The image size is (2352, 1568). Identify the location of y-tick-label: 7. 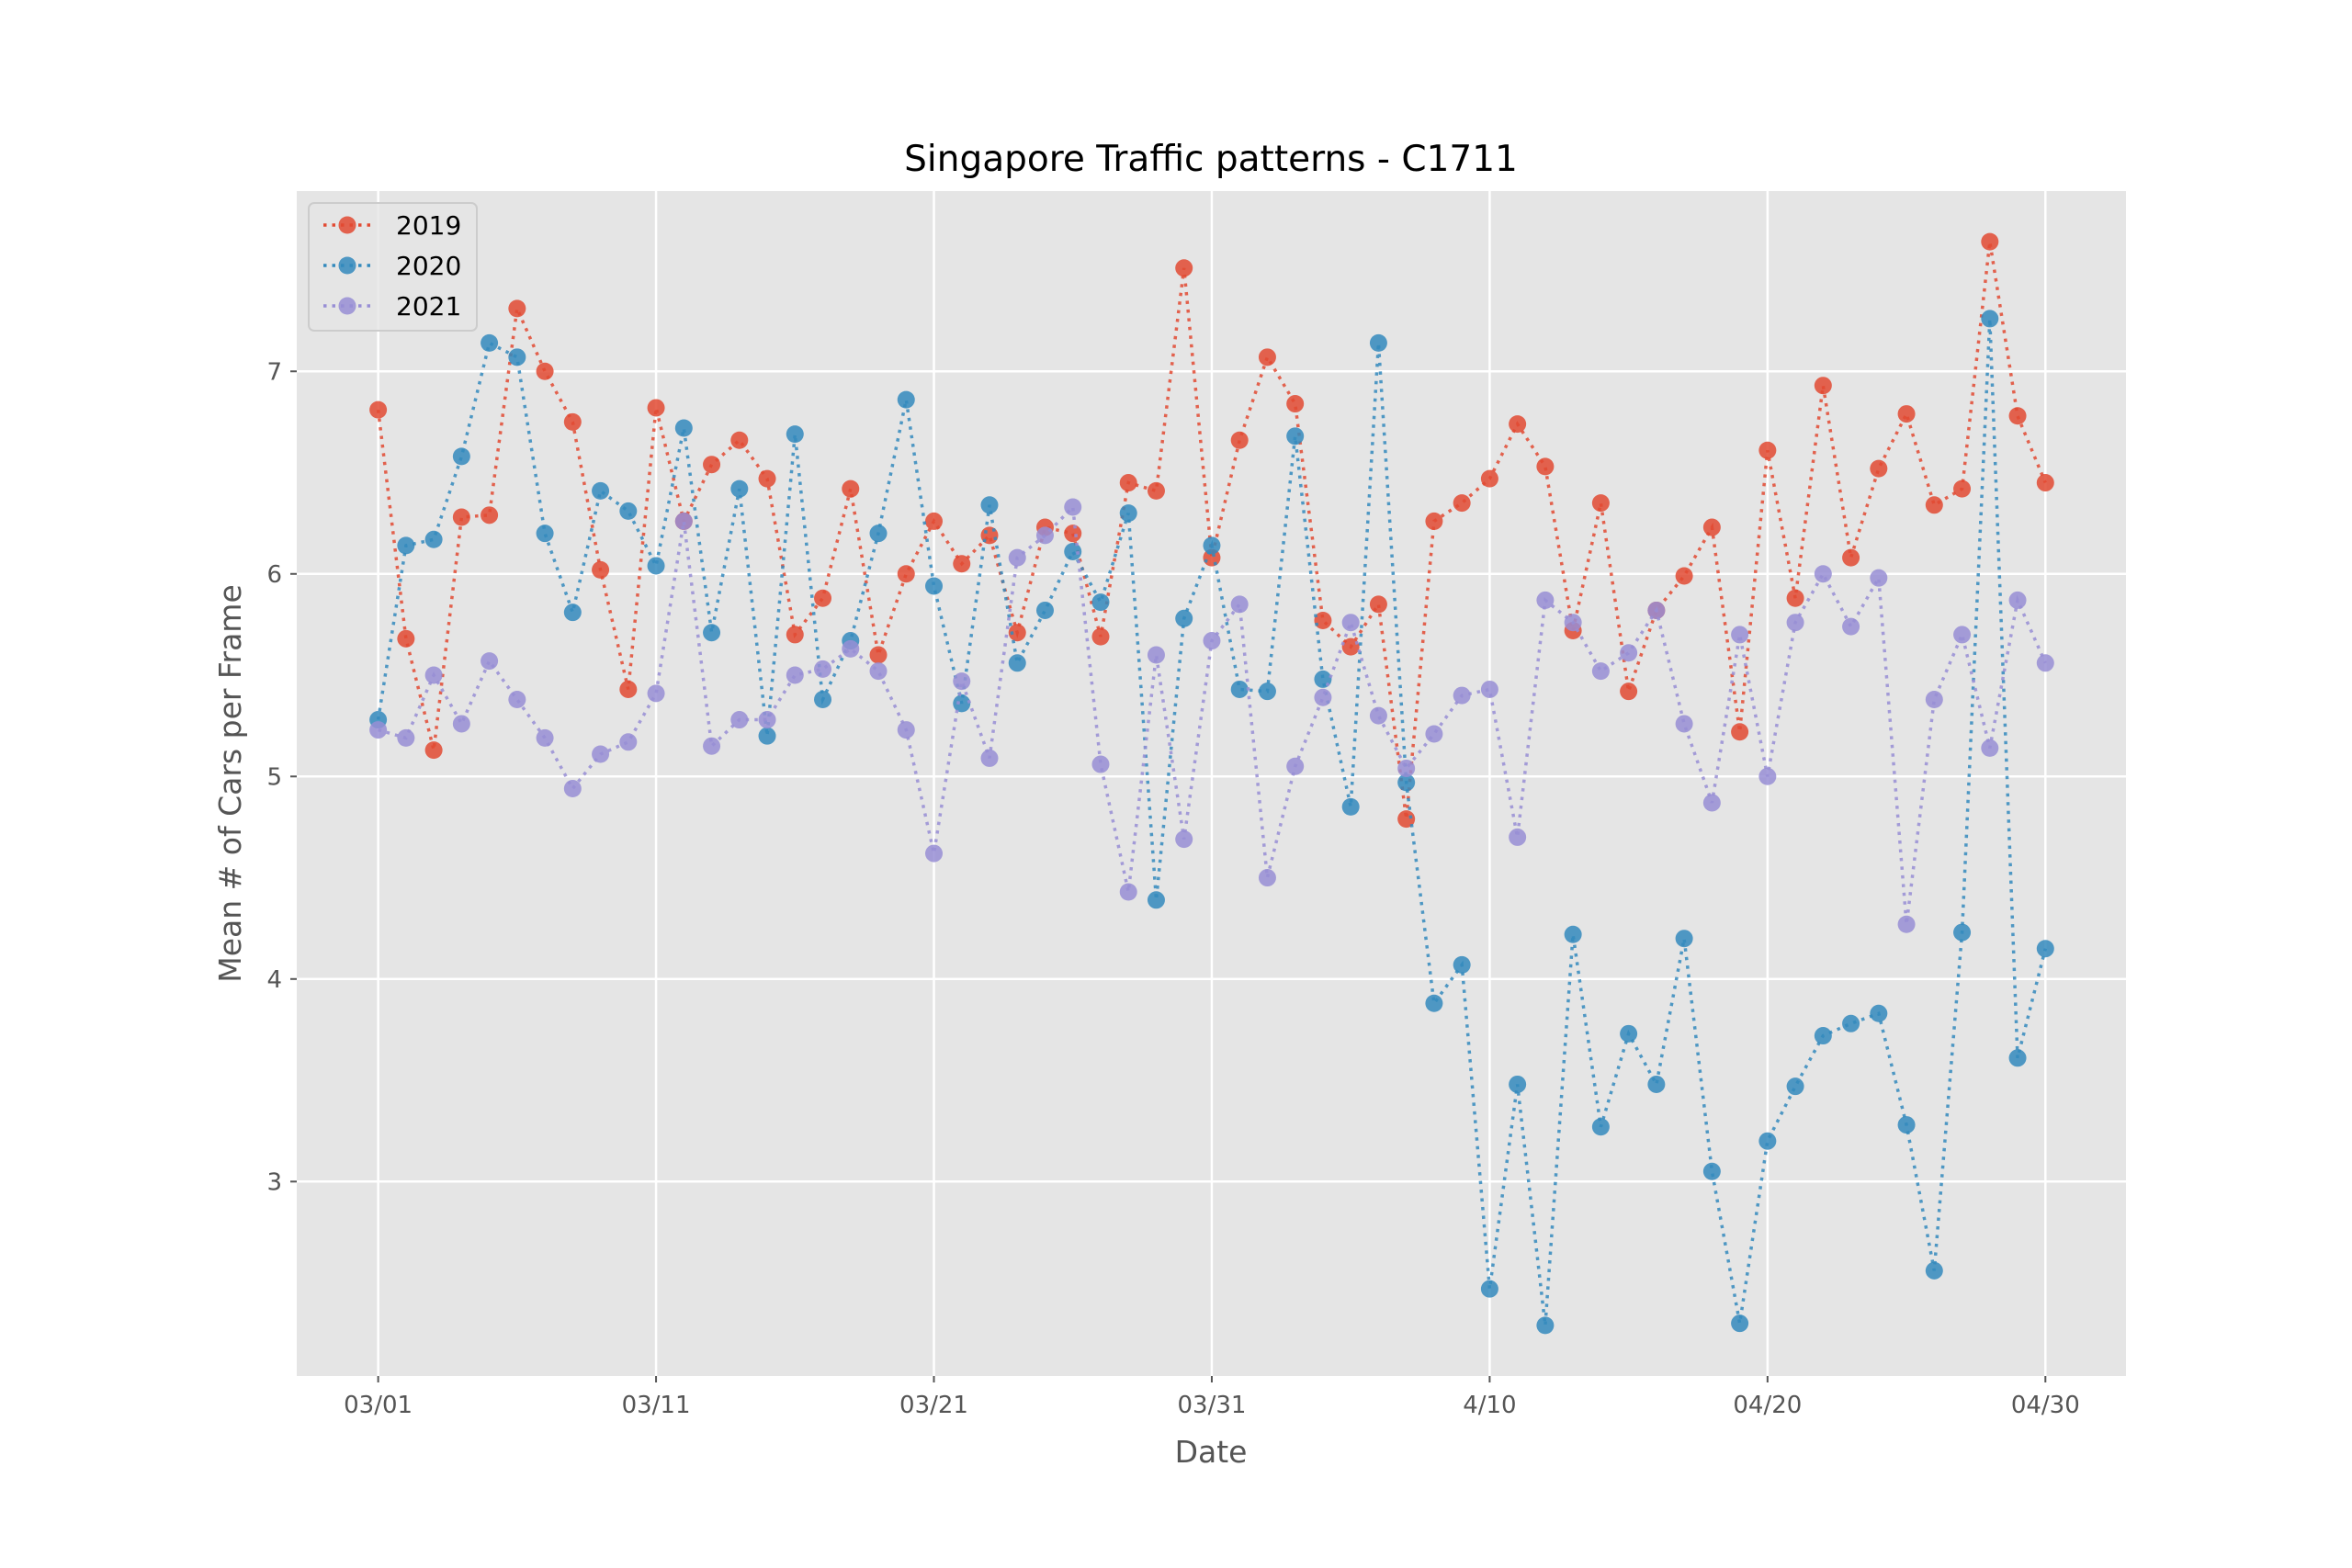
(274, 372).